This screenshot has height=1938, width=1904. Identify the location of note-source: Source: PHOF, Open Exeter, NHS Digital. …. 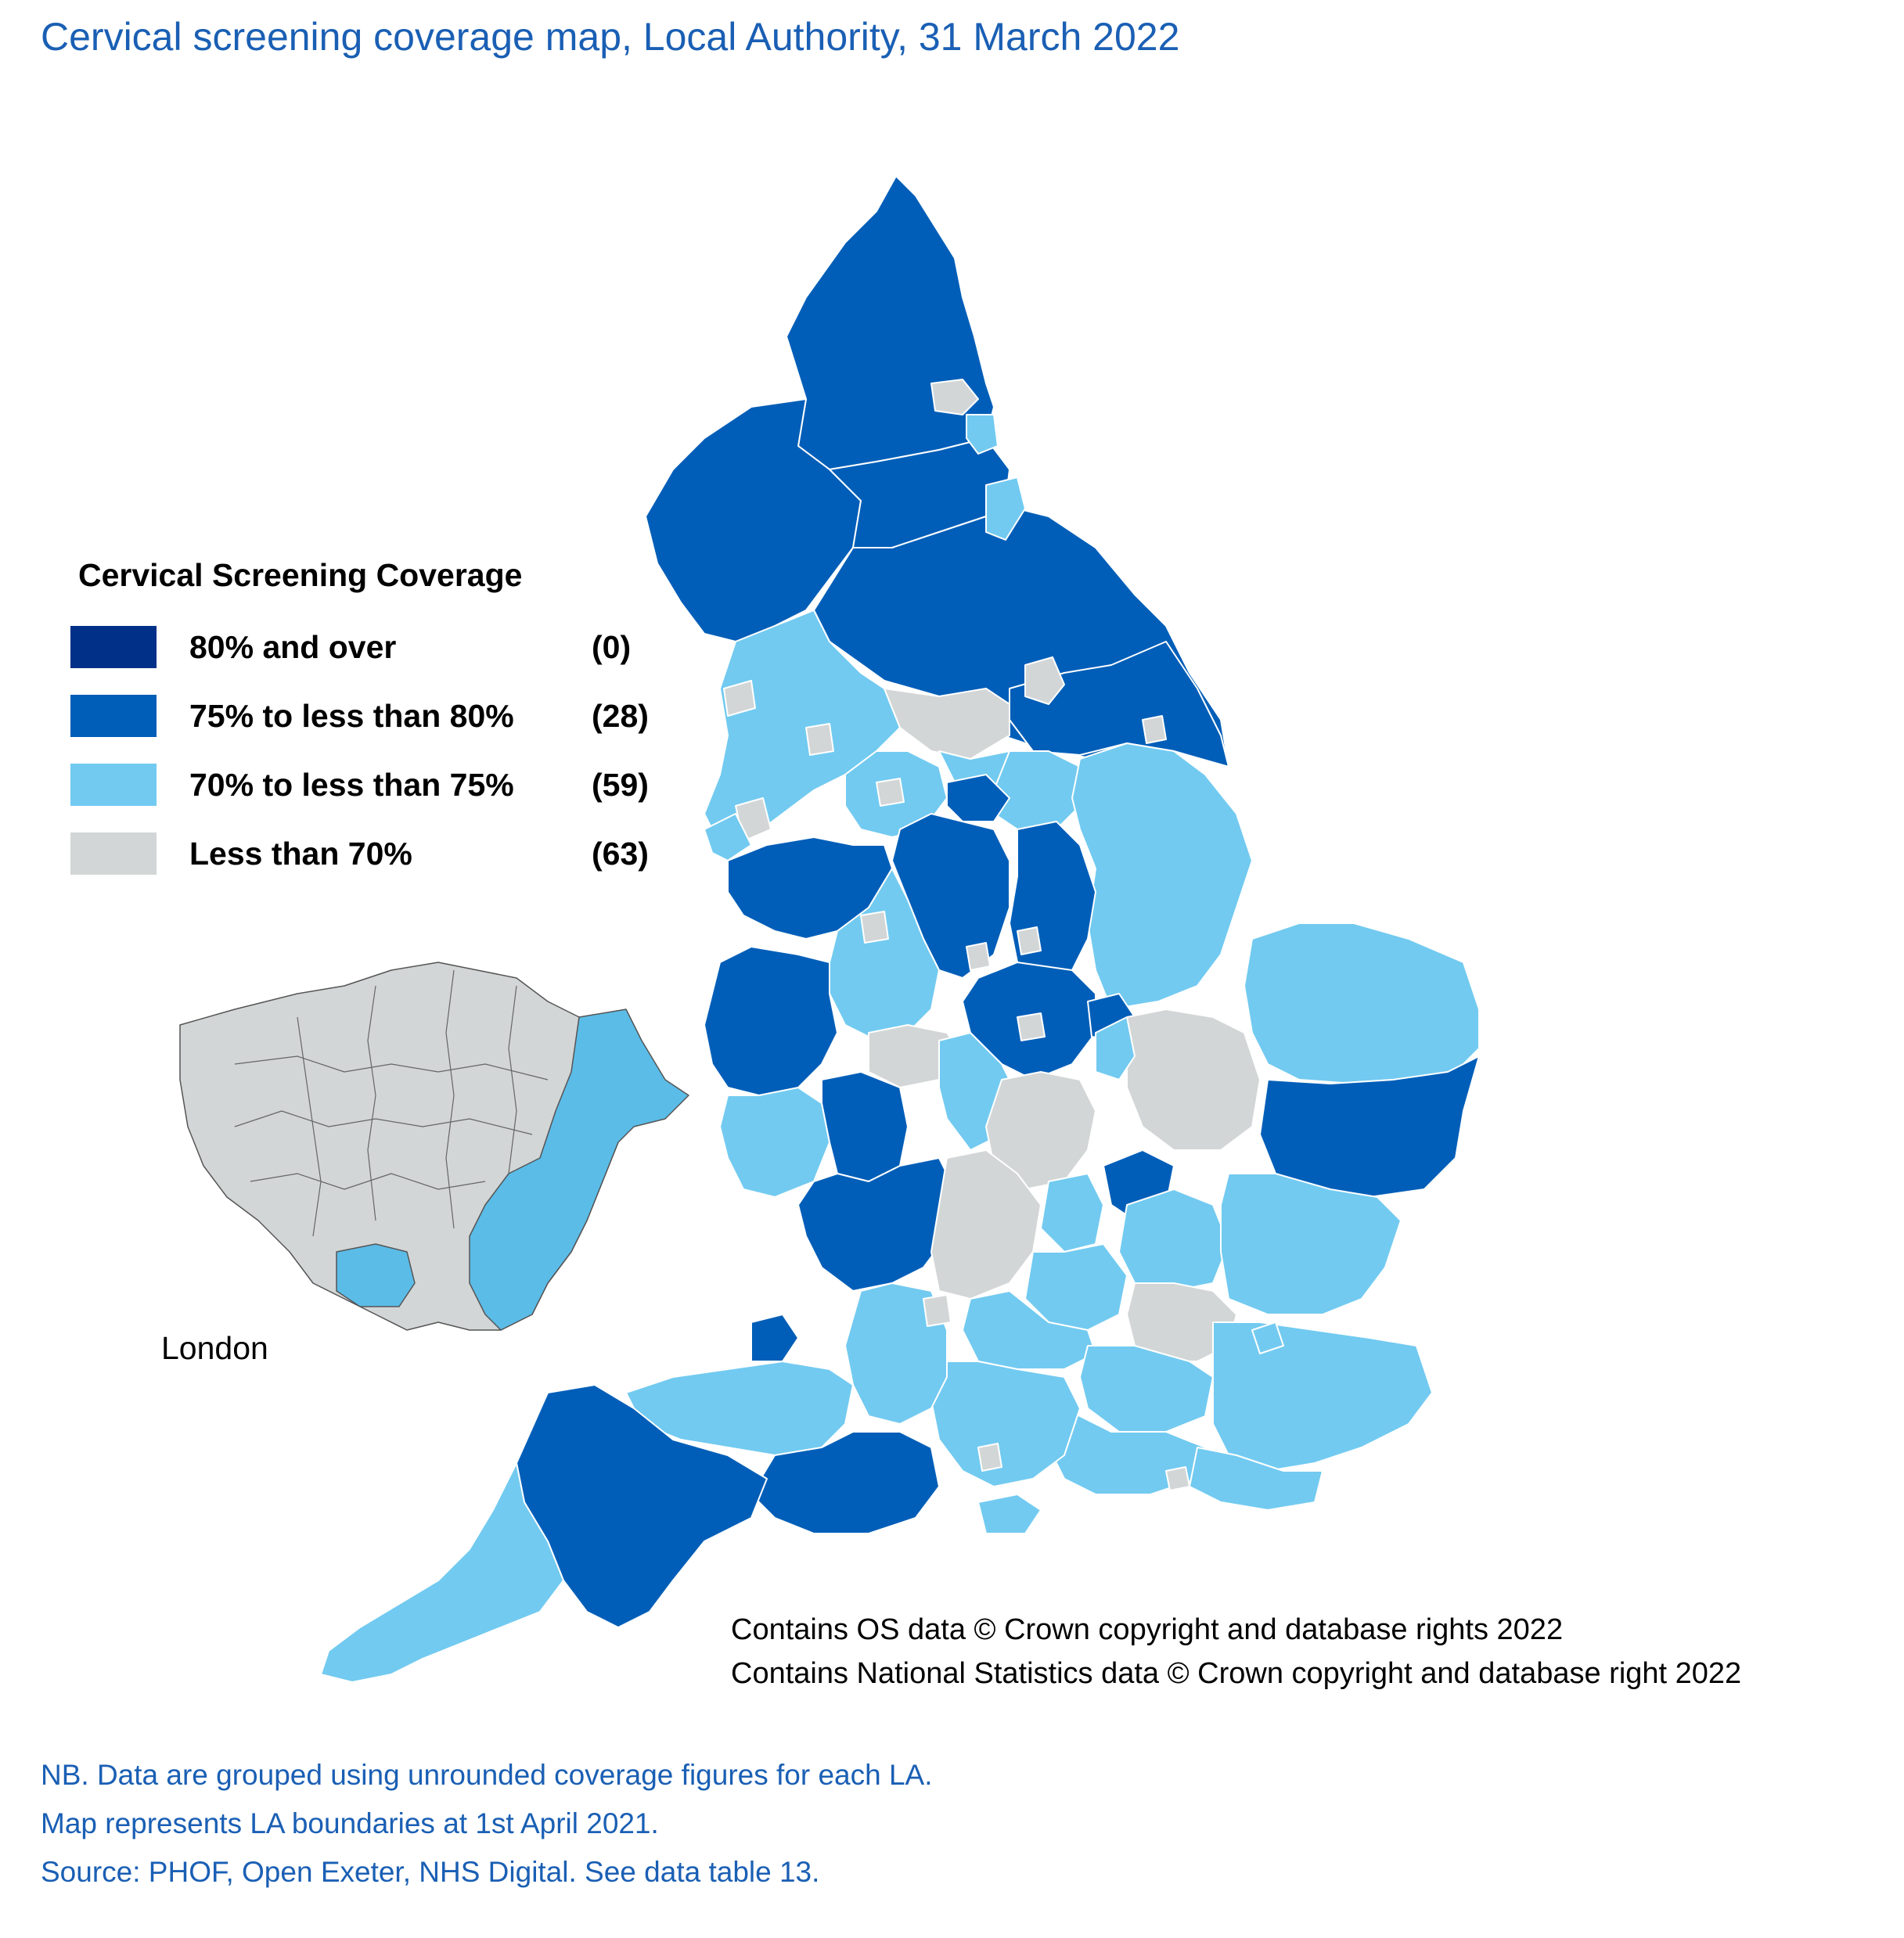
(430, 1872).